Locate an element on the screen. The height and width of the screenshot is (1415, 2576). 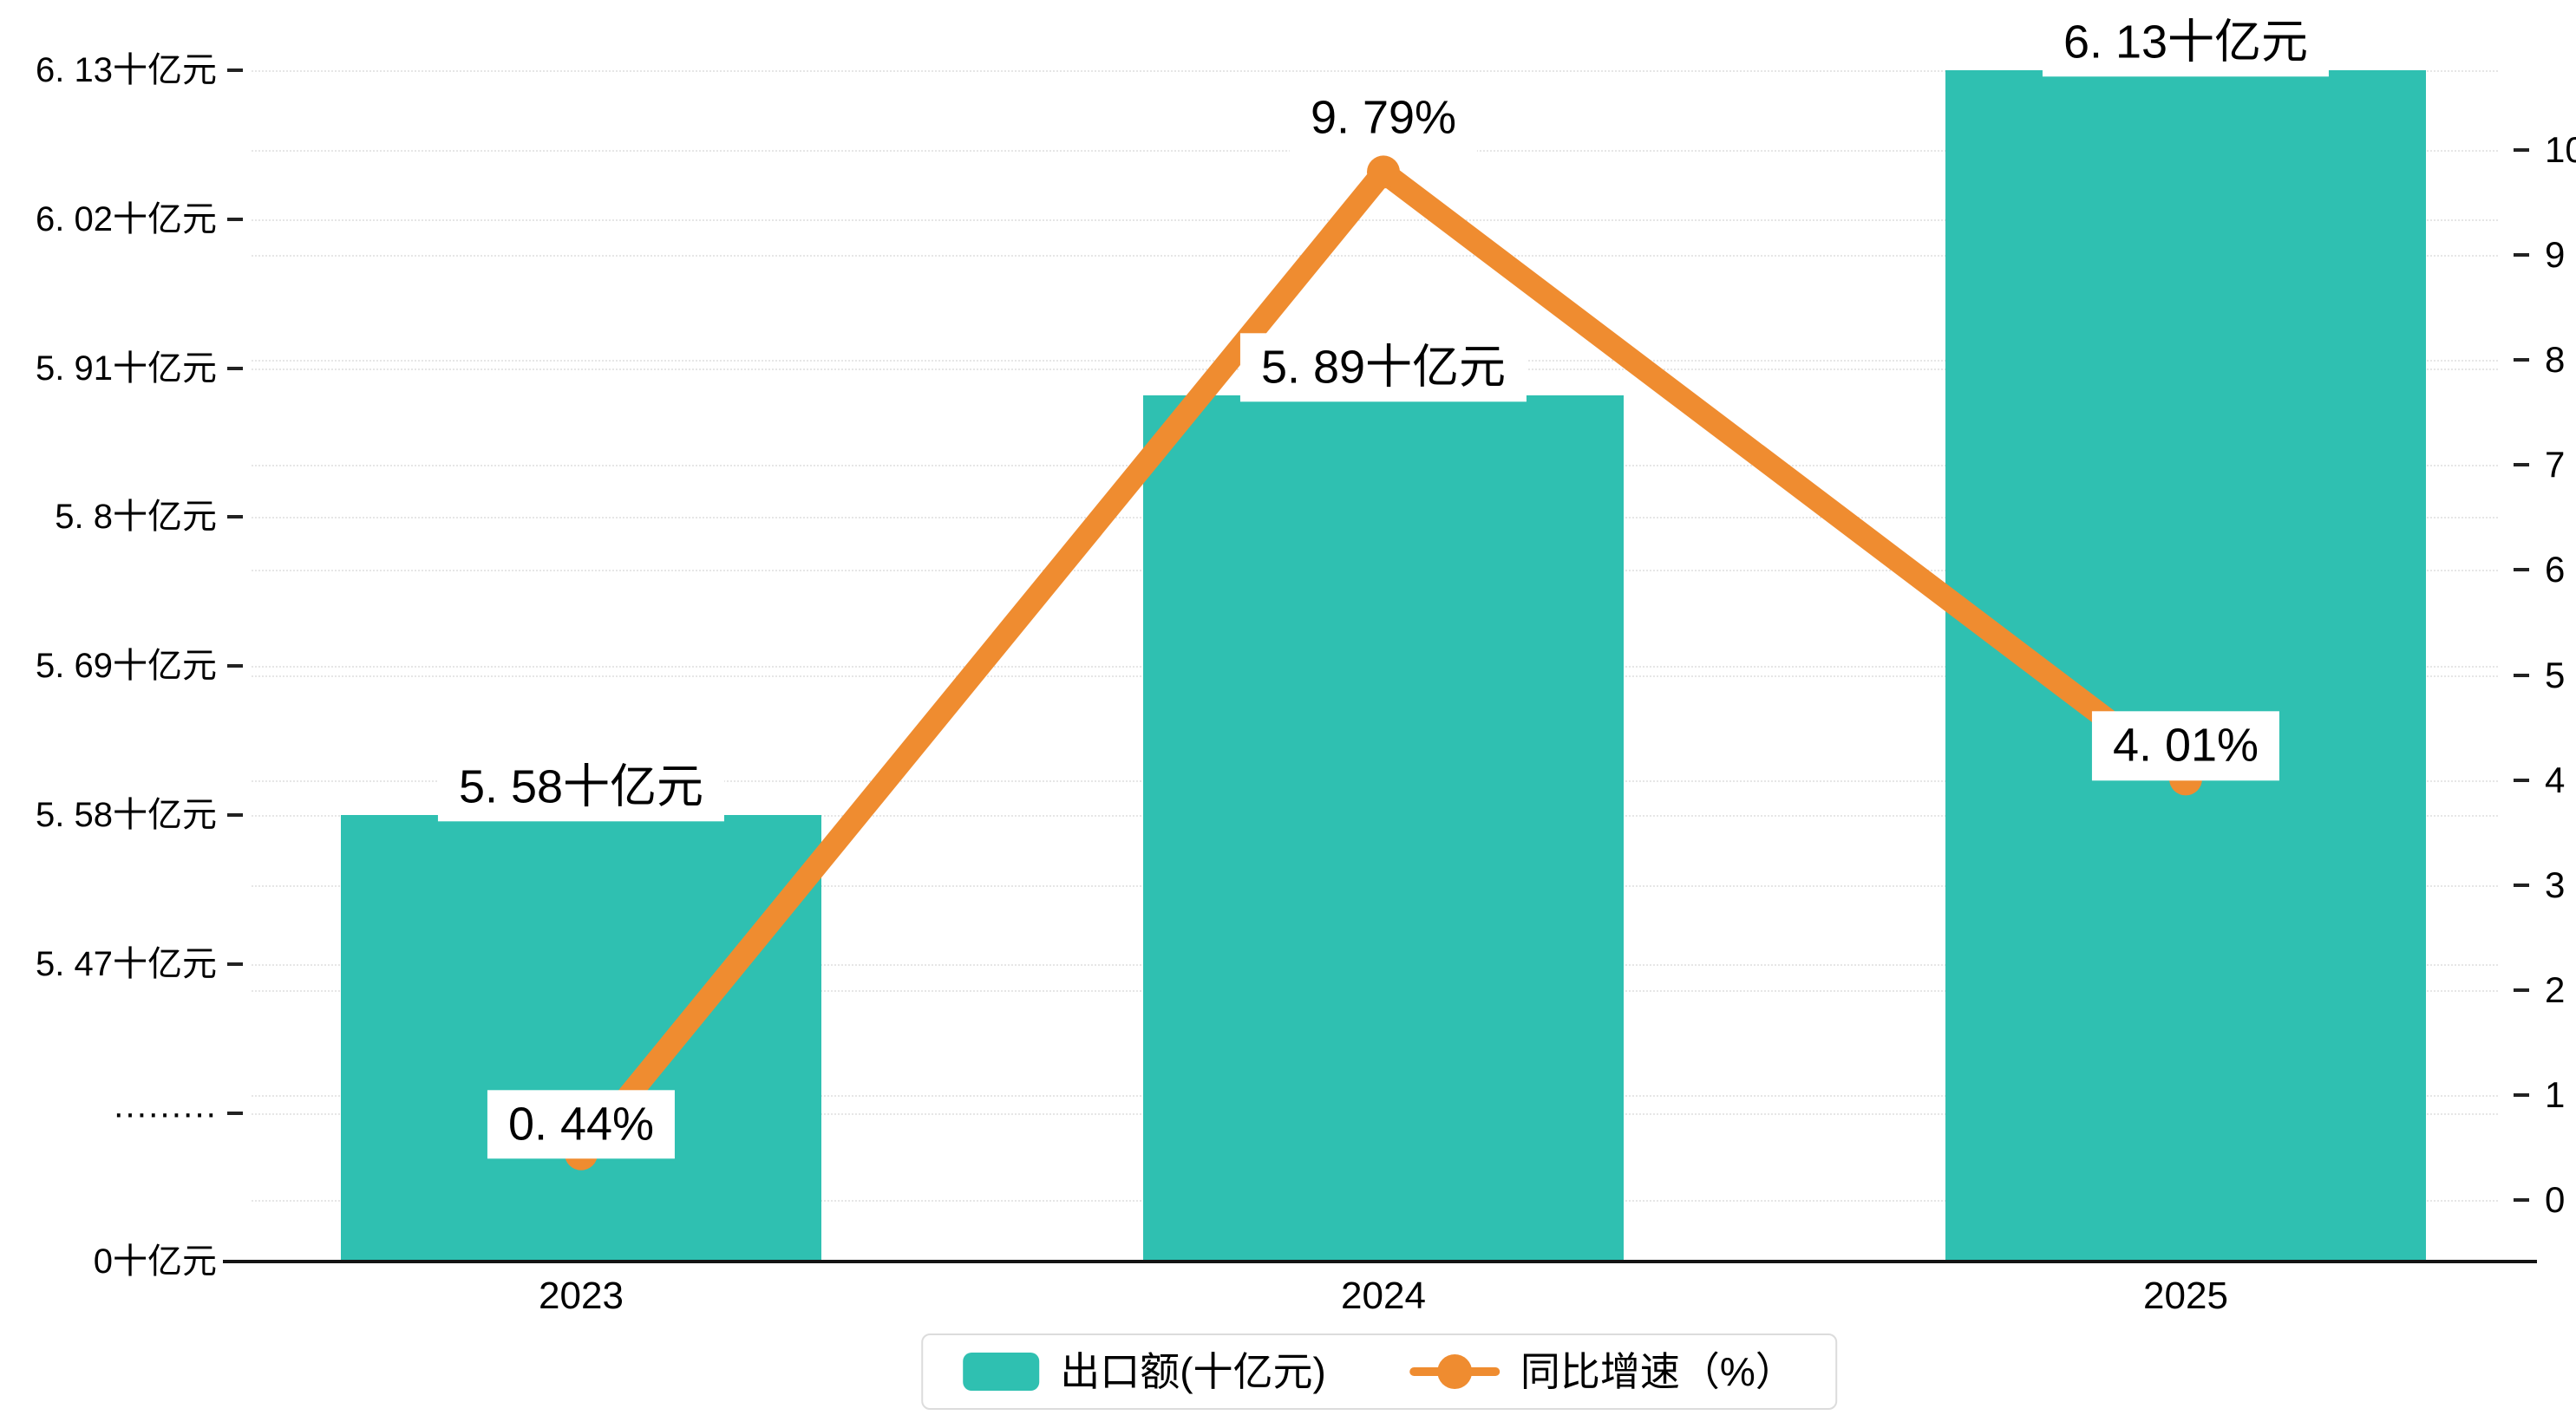
y-axis-right-tick-label: 3 is located at coordinates (2555, 884).